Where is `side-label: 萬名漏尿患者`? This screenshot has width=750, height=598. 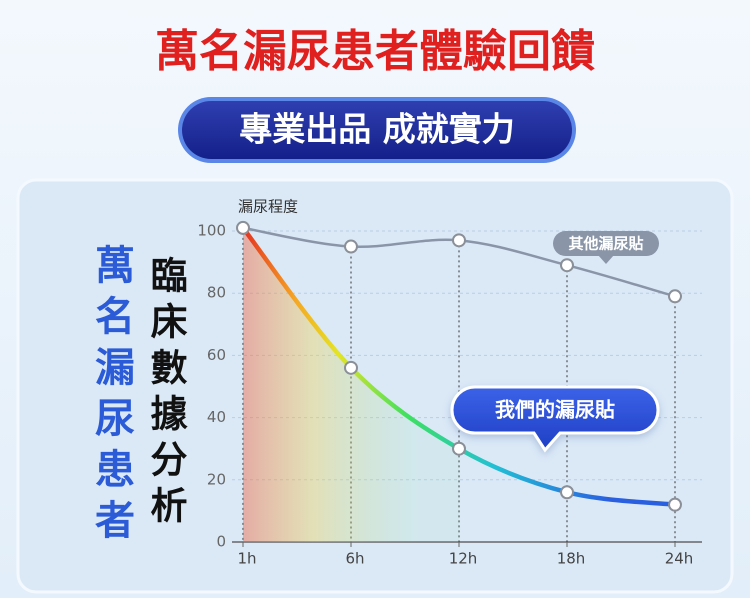 side-label: 萬名漏尿患者 is located at coordinates (111, 397).